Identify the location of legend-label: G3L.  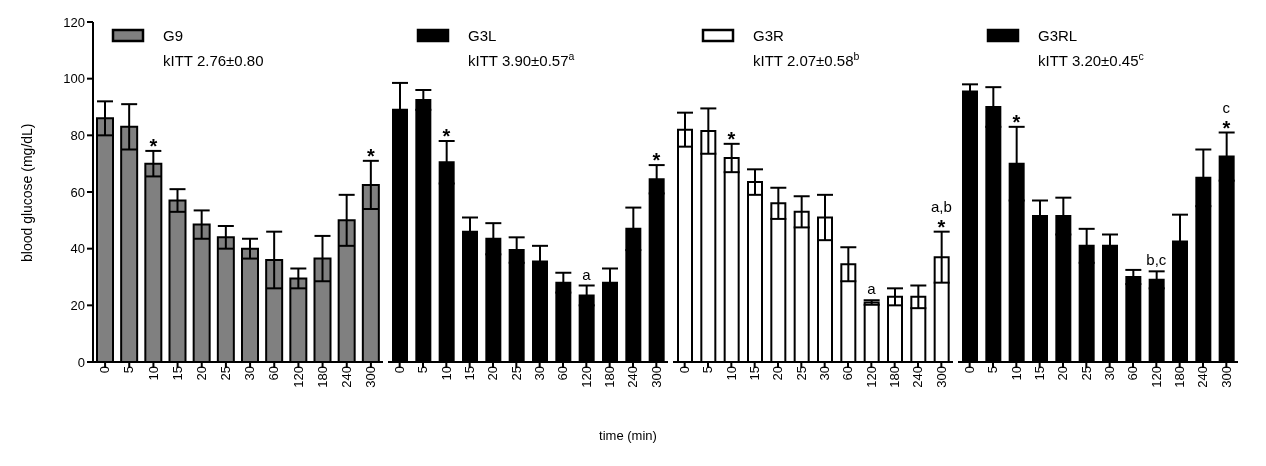
(482, 35).